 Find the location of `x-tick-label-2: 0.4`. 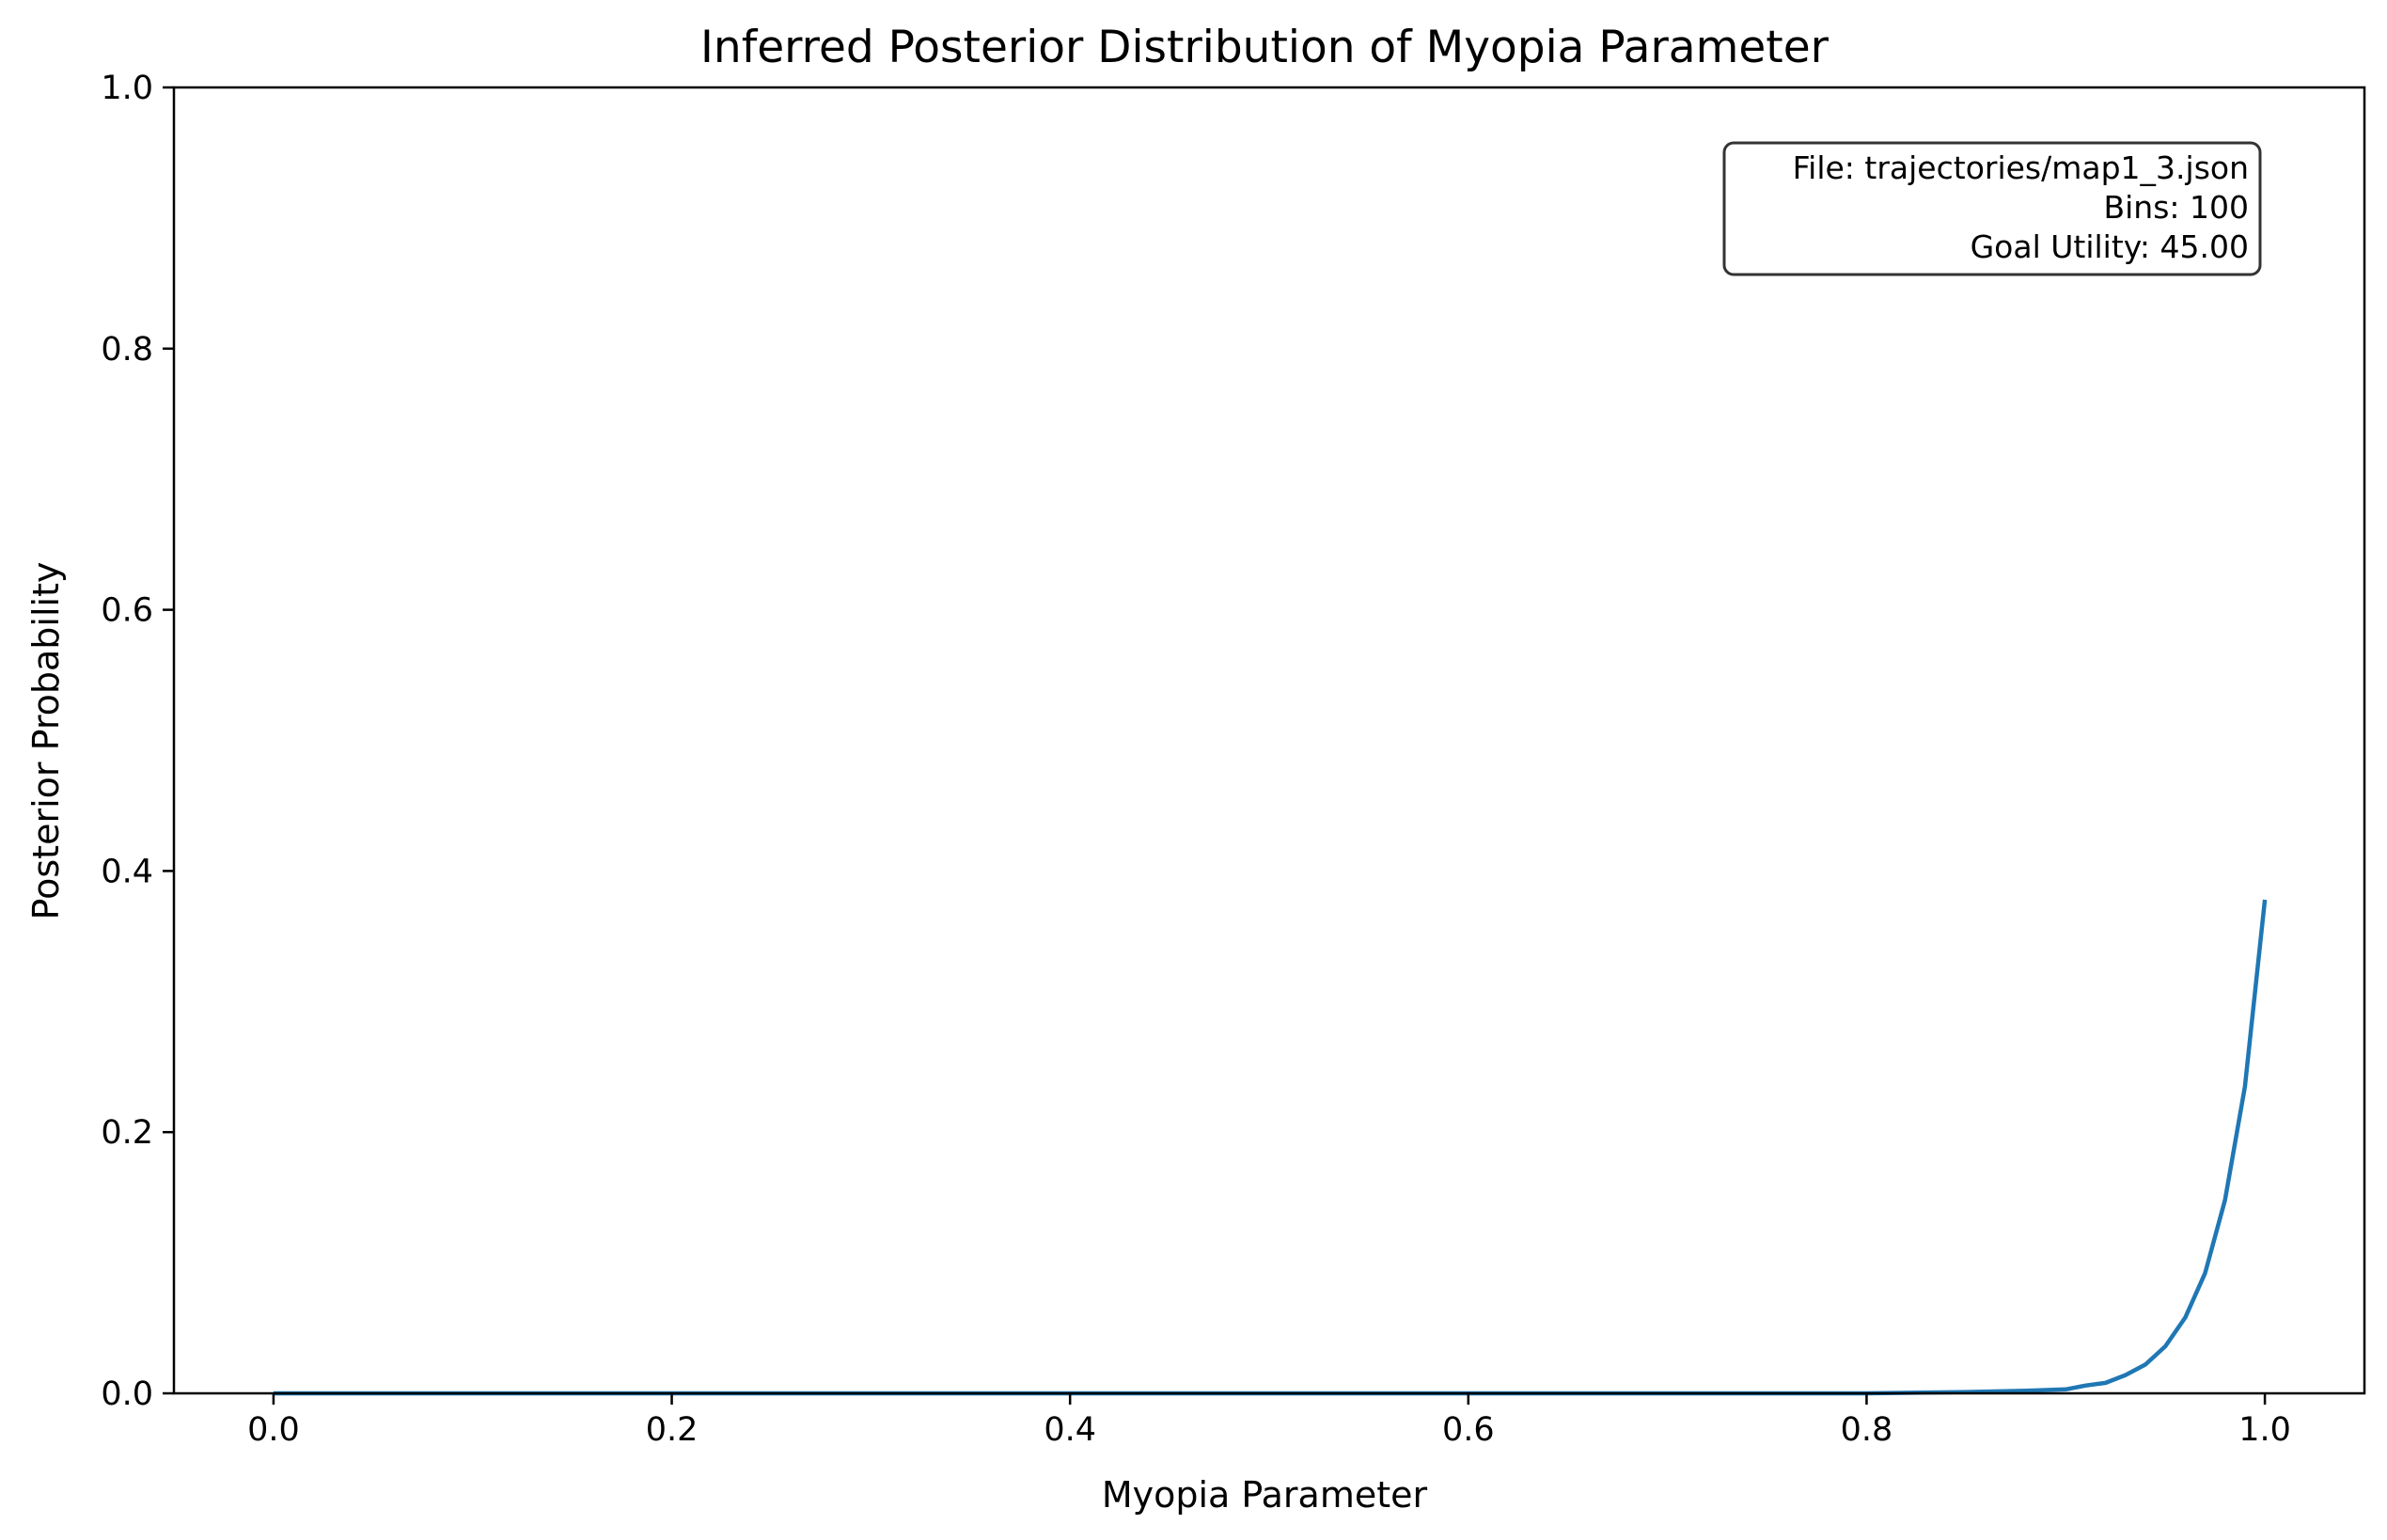

x-tick-label-2: 0.4 is located at coordinates (1070, 1430).